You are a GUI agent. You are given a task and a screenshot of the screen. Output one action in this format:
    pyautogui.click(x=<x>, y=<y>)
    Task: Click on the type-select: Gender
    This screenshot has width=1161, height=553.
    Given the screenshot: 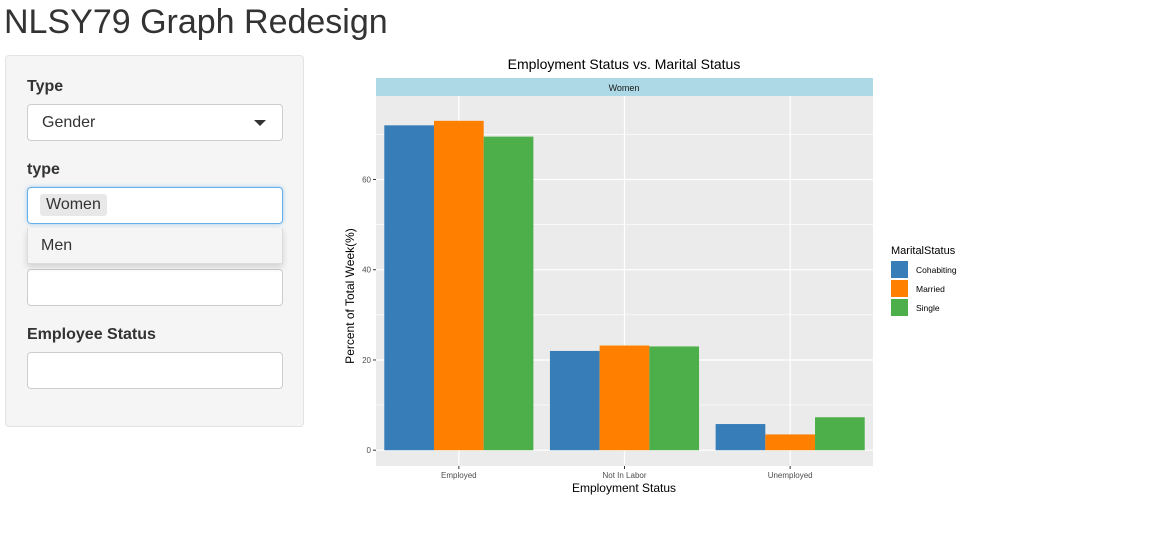 What is the action you would take?
    pyautogui.click(x=155, y=122)
    